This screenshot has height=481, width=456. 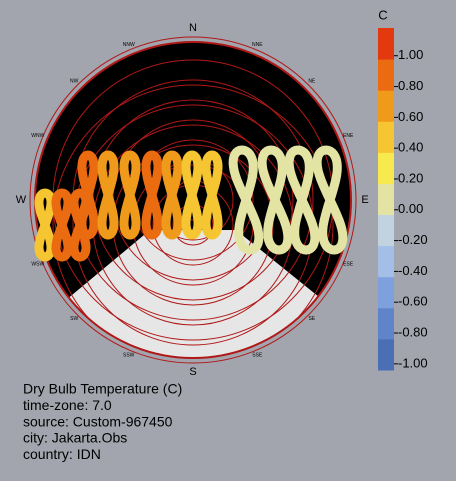 I want to click on compass-label: E, so click(x=364, y=200).